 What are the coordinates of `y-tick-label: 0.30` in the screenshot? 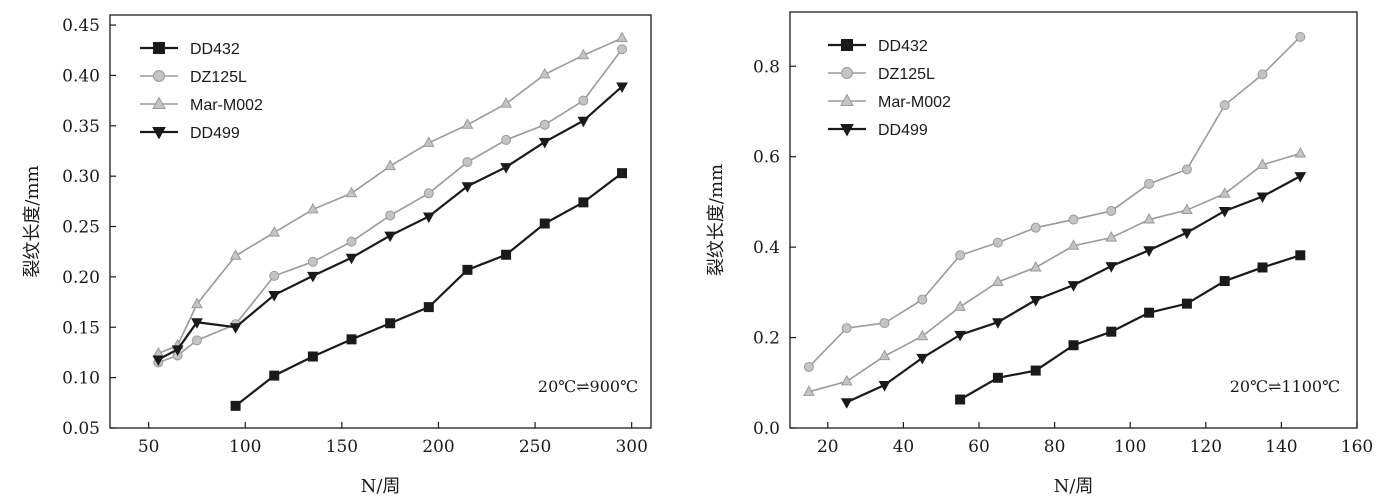 It's located at (81, 177).